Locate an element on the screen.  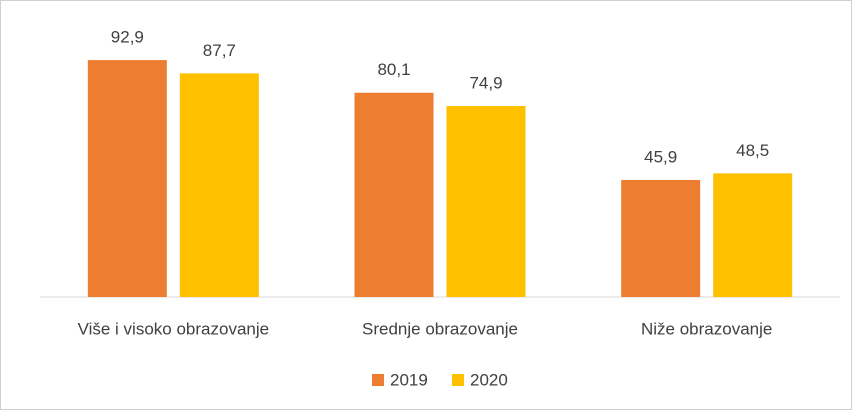
x-tick-label: Više i visoko obrazovanje is located at coordinates (174, 328).